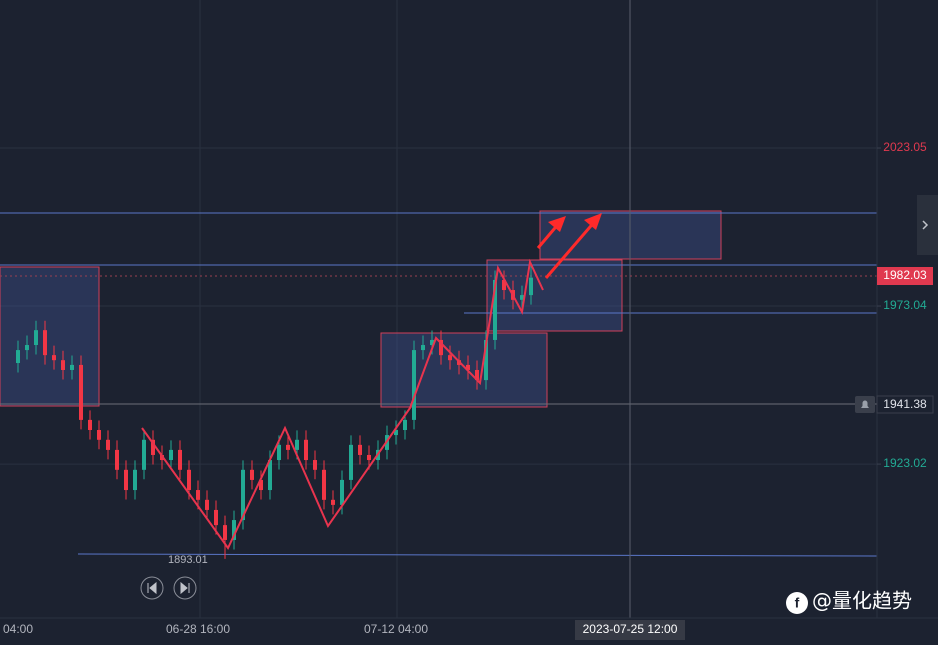  What do you see at coordinates (152, 588) in the screenshot?
I see `prev-icon` at bounding box center [152, 588].